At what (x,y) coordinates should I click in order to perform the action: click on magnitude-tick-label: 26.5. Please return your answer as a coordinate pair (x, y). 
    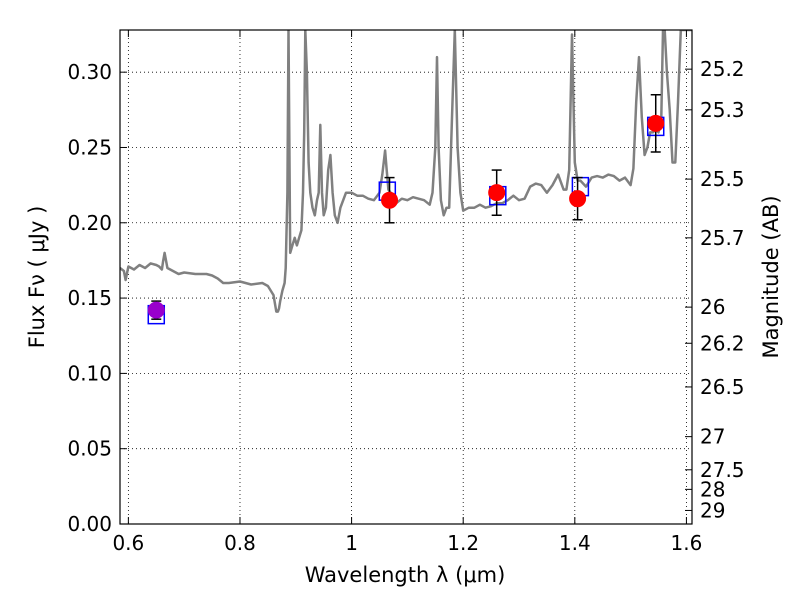
    Looking at the image, I should click on (722, 387).